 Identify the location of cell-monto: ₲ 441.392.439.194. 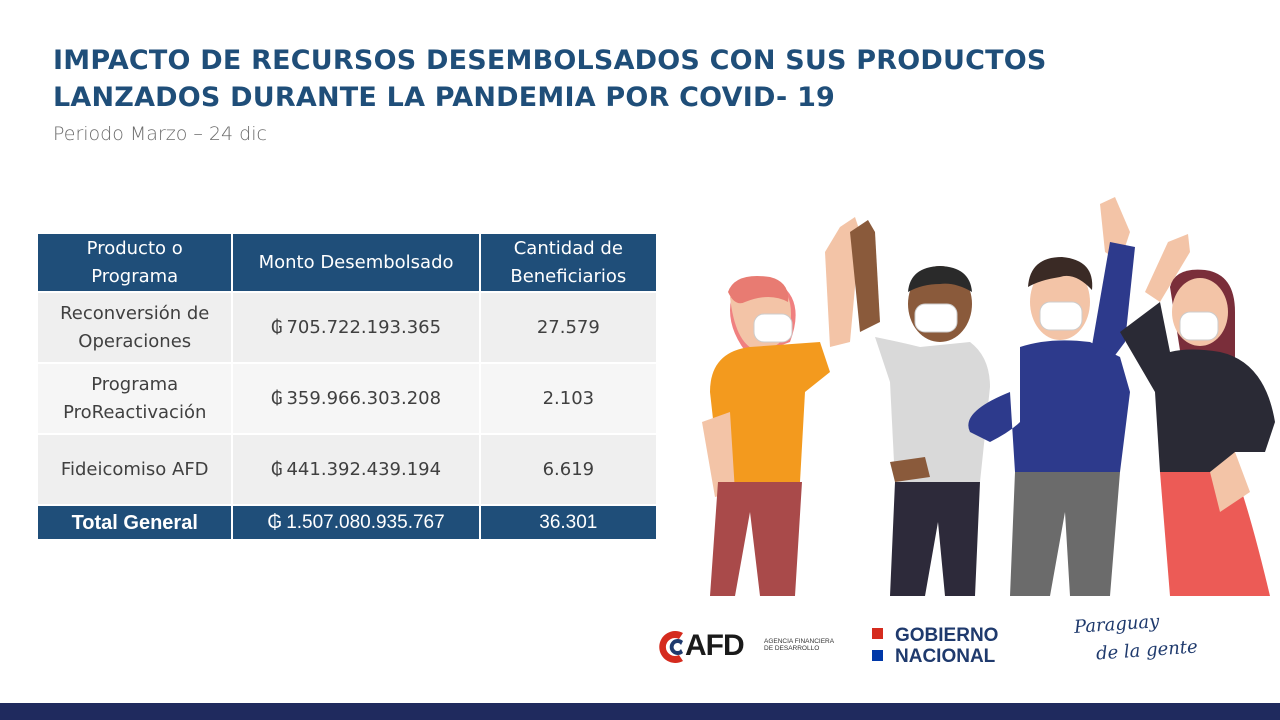
(356, 469).